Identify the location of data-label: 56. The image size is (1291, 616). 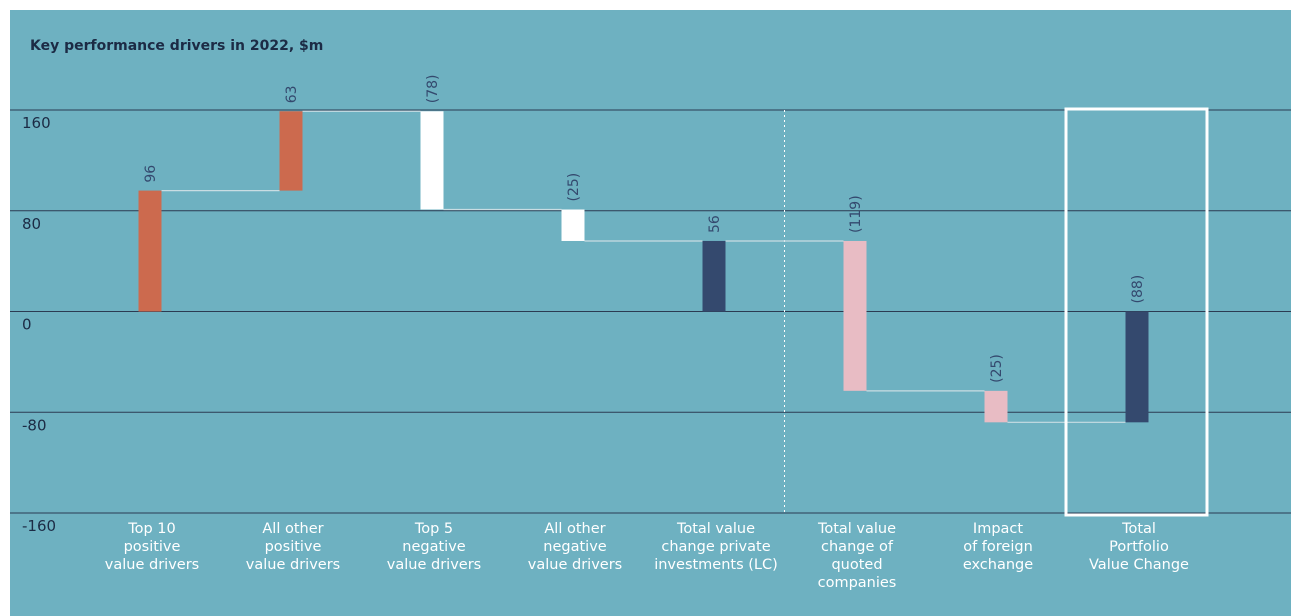
(715, 224).